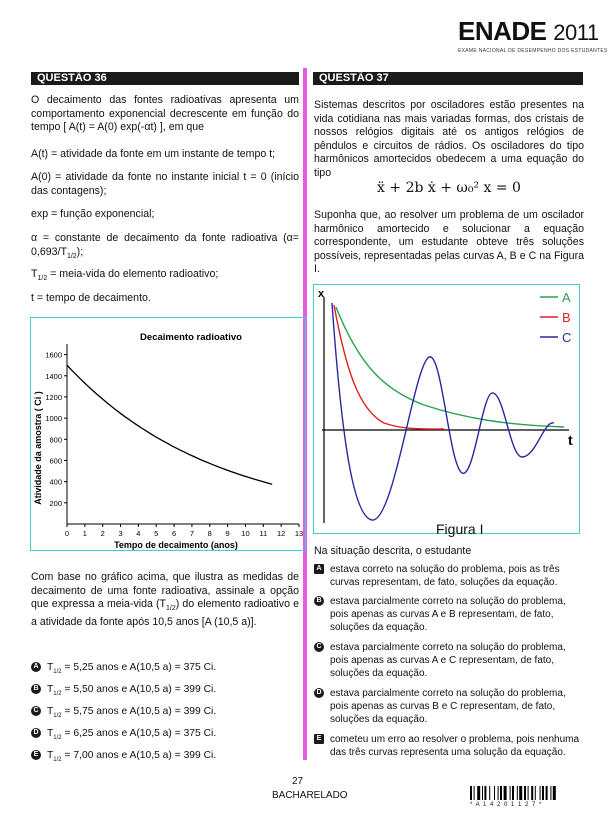  I want to click on y-tick-label: 1200, so click(53, 397).